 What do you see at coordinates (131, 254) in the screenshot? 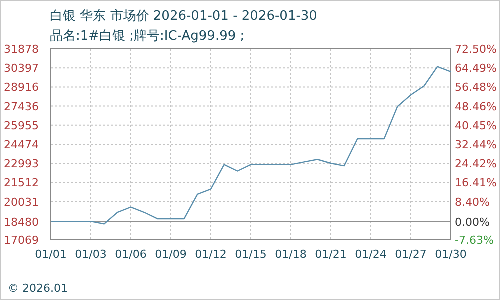
I see `x-tick-label: 01/06` at bounding box center [131, 254].